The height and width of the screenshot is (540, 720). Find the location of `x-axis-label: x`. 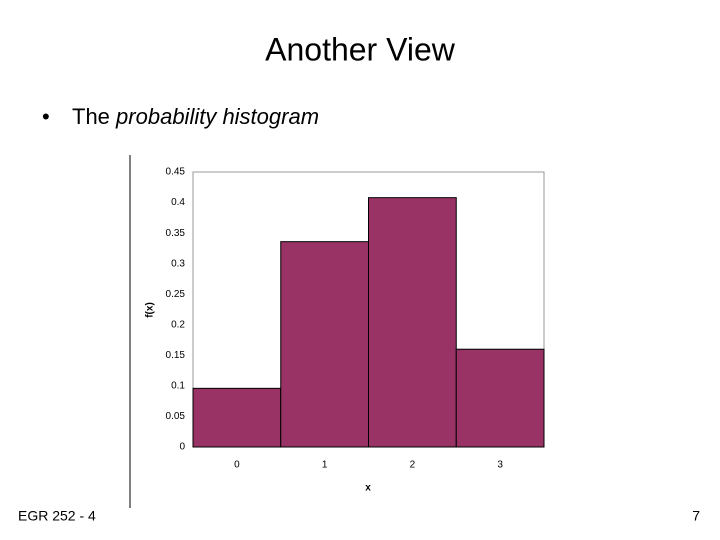

x-axis-label: x is located at coordinates (368, 488).